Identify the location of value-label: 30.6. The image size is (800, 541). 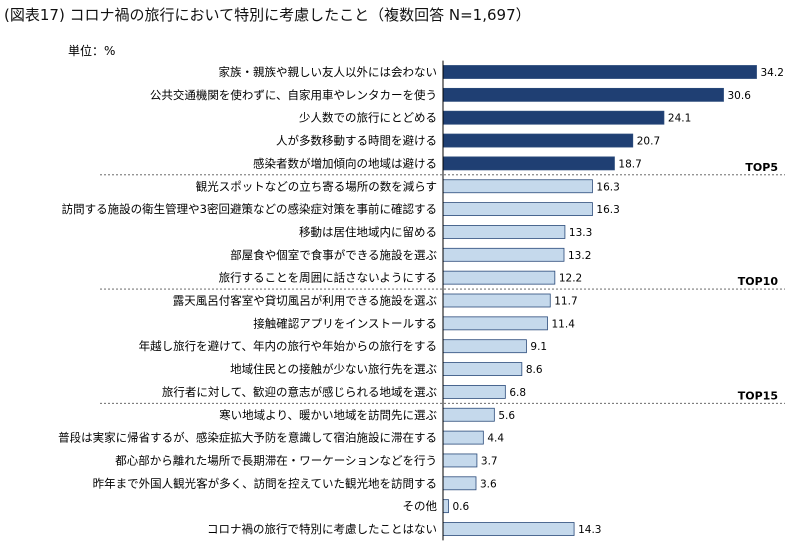
(740, 96).